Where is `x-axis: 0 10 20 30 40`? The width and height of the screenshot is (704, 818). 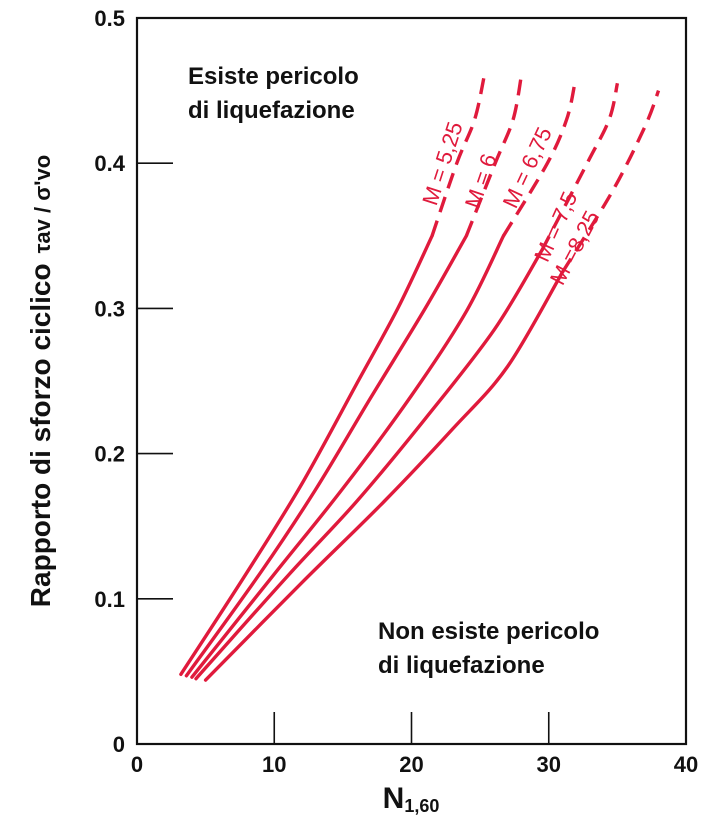 x-axis: 0 10 20 30 40 is located at coordinates (414, 744).